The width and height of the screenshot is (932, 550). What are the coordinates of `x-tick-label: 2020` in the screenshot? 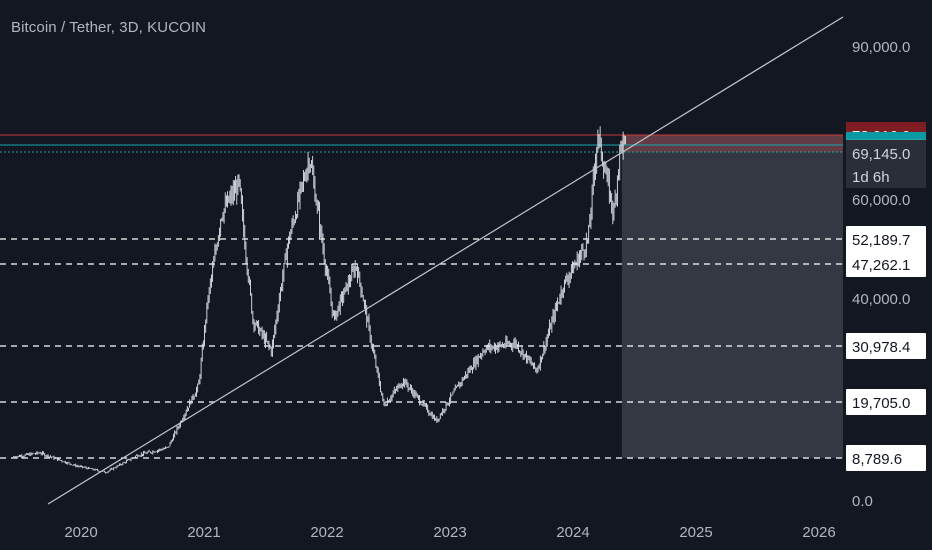 It's located at (80, 532).